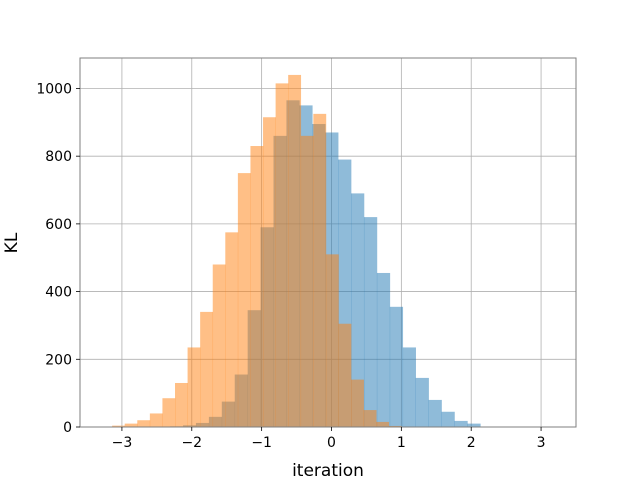 This screenshot has width=640, height=480. What do you see at coordinates (331, 443) in the screenshot?
I see `x-tick-label: 0` at bounding box center [331, 443].